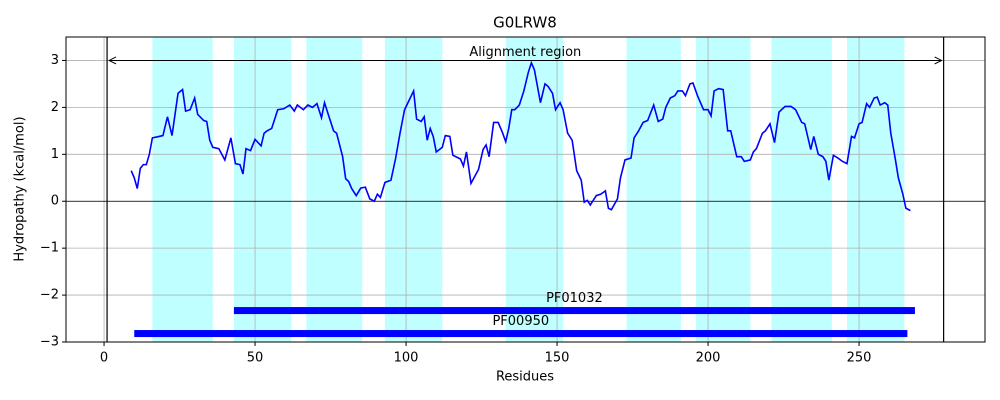 This screenshot has height=400, width=1000. What do you see at coordinates (574, 298) in the screenshot?
I see `domain-label: PF01032` at bounding box center [574, 298].